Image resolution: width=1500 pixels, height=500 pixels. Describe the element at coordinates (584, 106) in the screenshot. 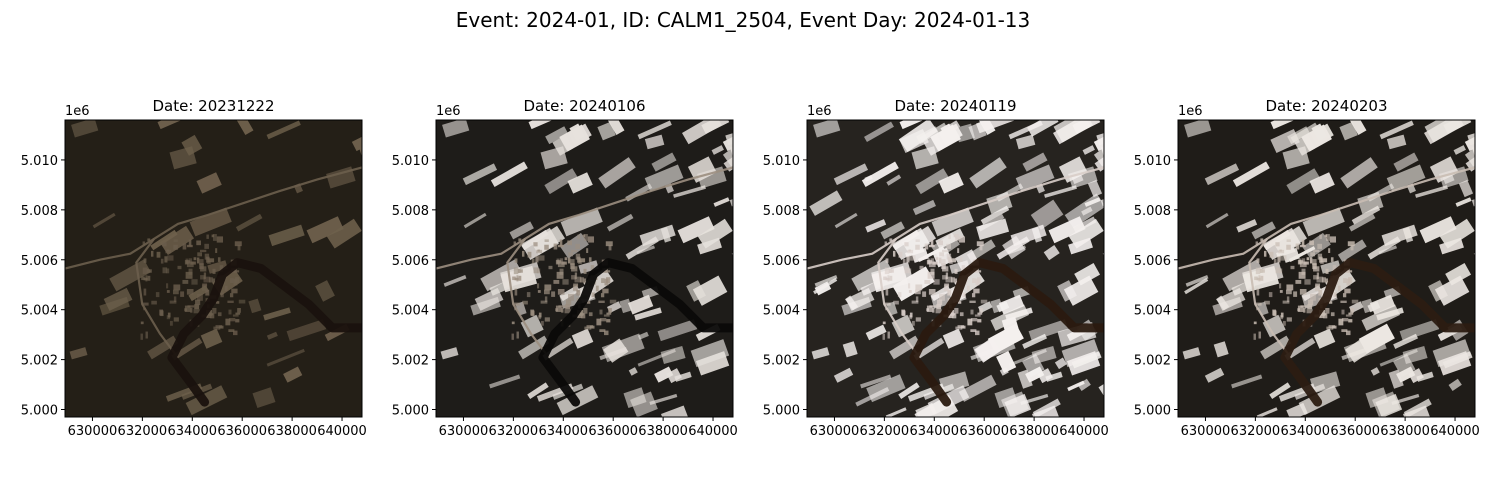

I see `panel-title: Date: 20240106` at that location.